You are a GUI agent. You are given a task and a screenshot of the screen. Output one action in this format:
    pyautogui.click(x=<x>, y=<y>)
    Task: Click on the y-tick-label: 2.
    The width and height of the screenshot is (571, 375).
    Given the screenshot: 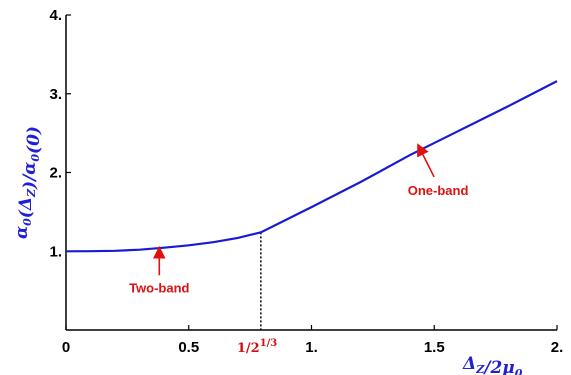 What is the action you would take?
    pyautogui.click(x=55, y=173)
    